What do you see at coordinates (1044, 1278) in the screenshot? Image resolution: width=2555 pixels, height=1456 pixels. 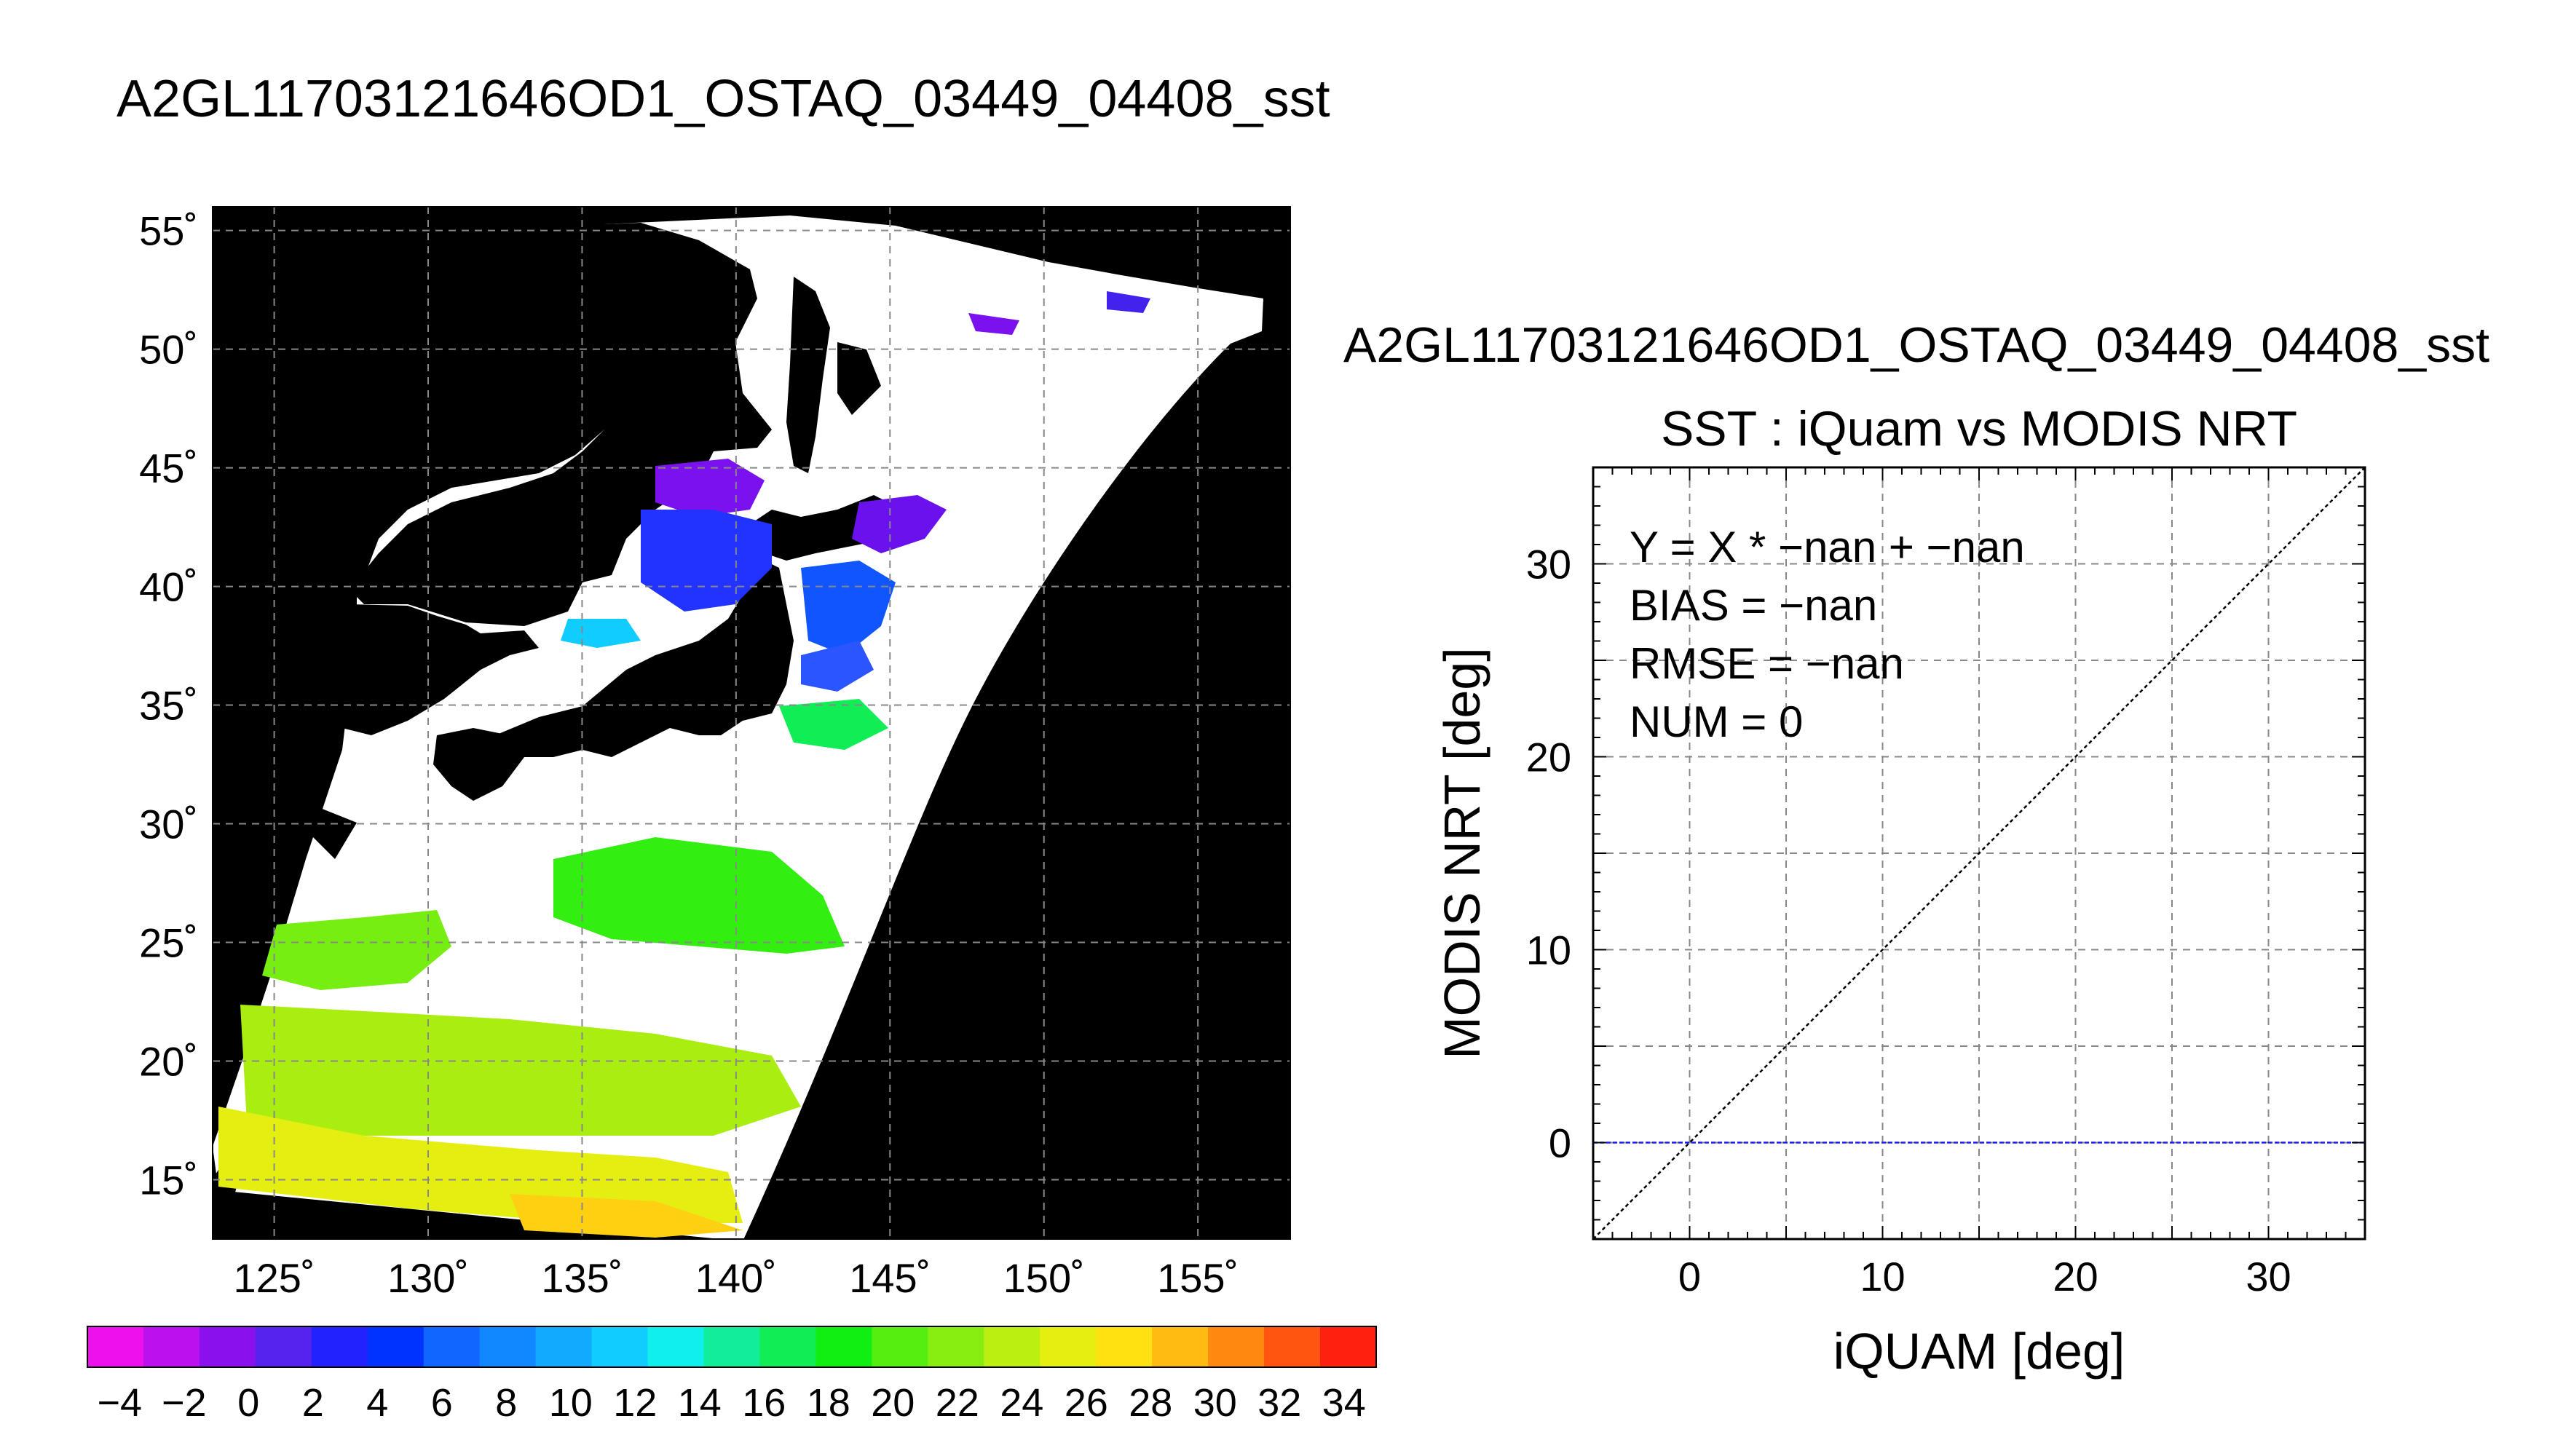 I see `map-x-tick-label: 150˚` at bounding box center [1044, 1278].